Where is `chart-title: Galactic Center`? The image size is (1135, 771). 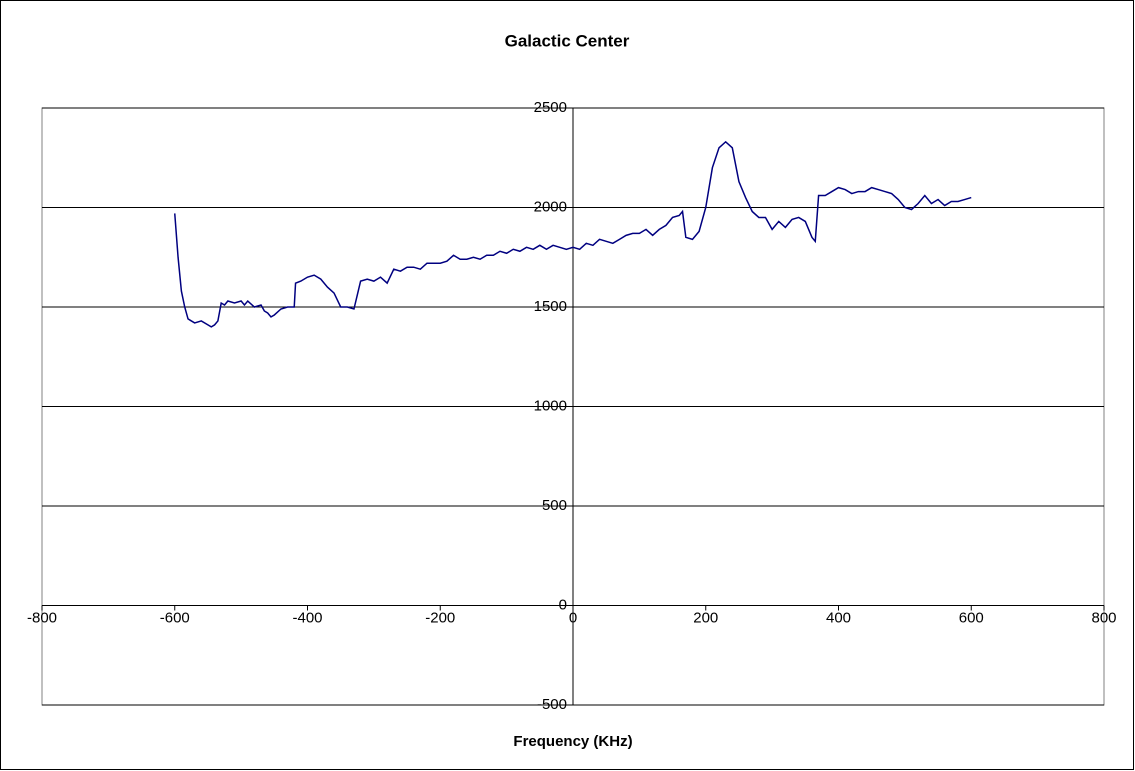 chart-title: Galactic Center is located at coordinates (567, 40).